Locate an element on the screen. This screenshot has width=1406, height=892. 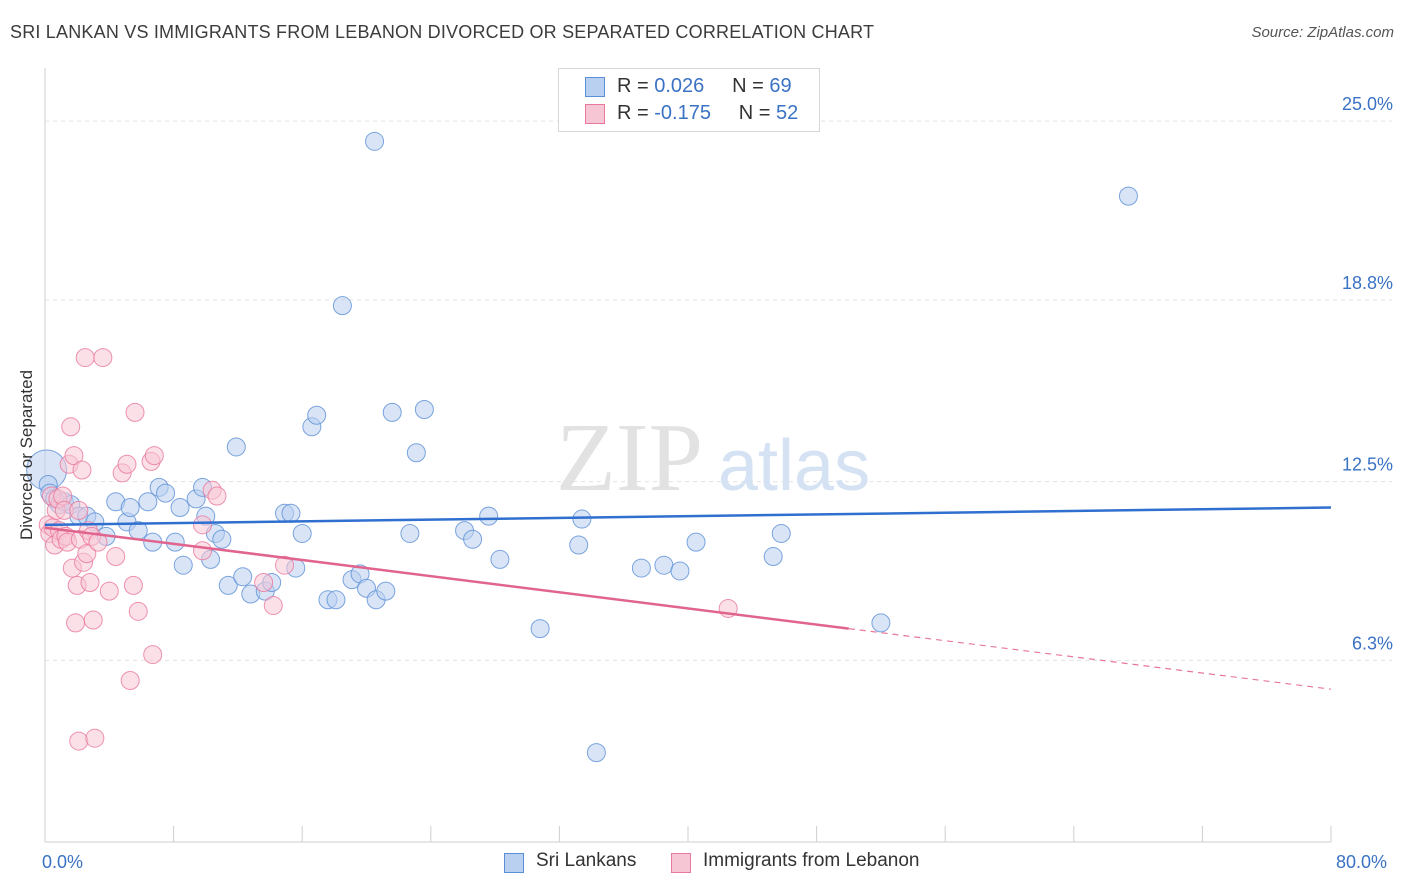
y-tick-label: 18.8% is located at coordinates (1367, 283).